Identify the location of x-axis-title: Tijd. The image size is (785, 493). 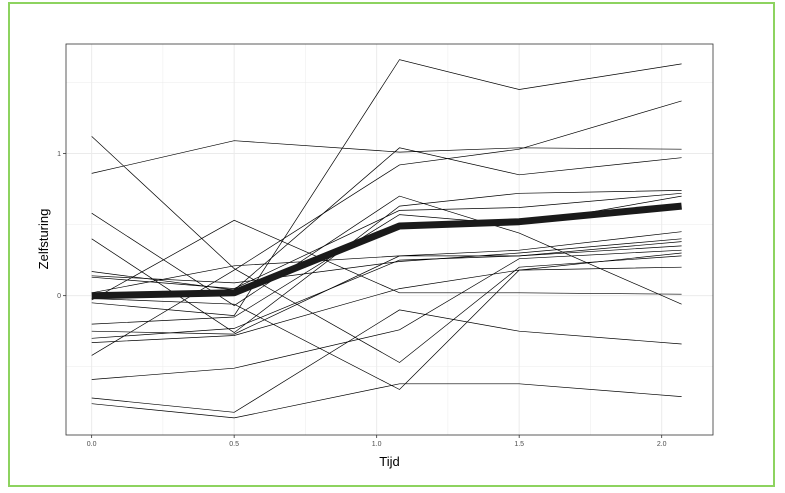
(389, 461).